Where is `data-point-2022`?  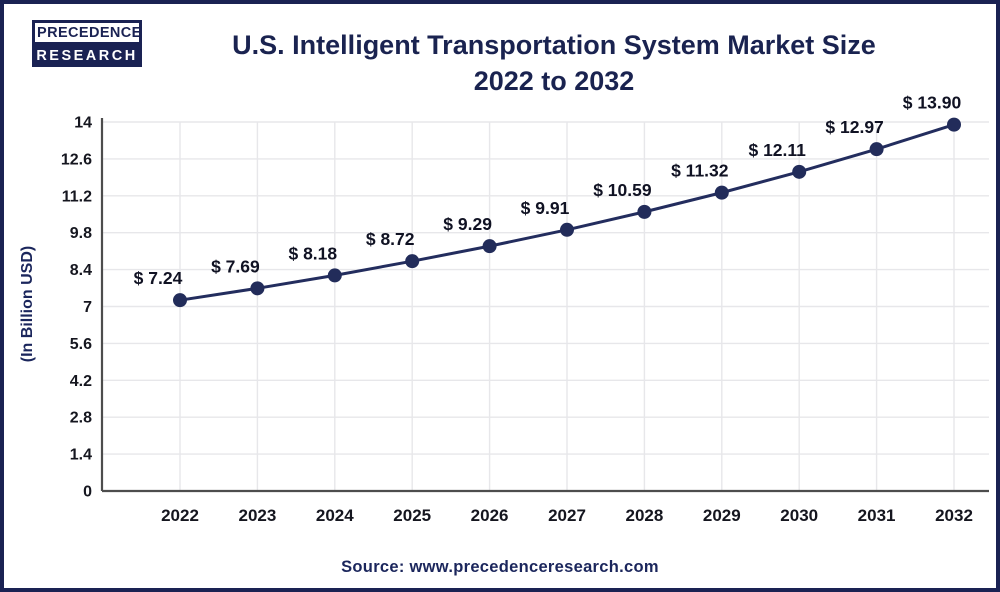
data-point-2022 is located at coordinates (180, 300).